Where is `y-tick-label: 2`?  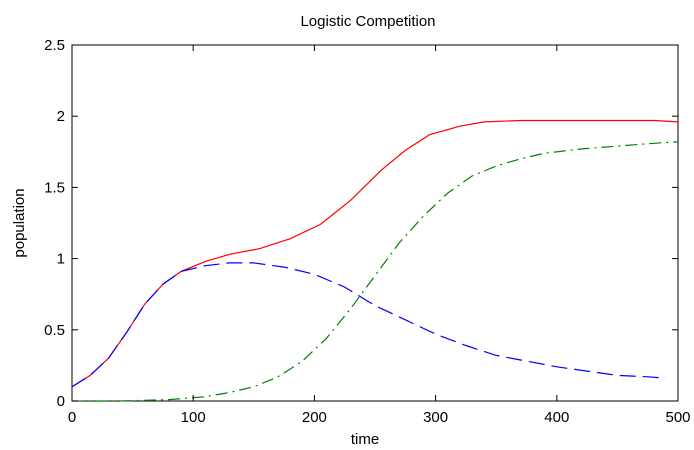
y-tick-label: 2 is located at coordinates (61, 116).